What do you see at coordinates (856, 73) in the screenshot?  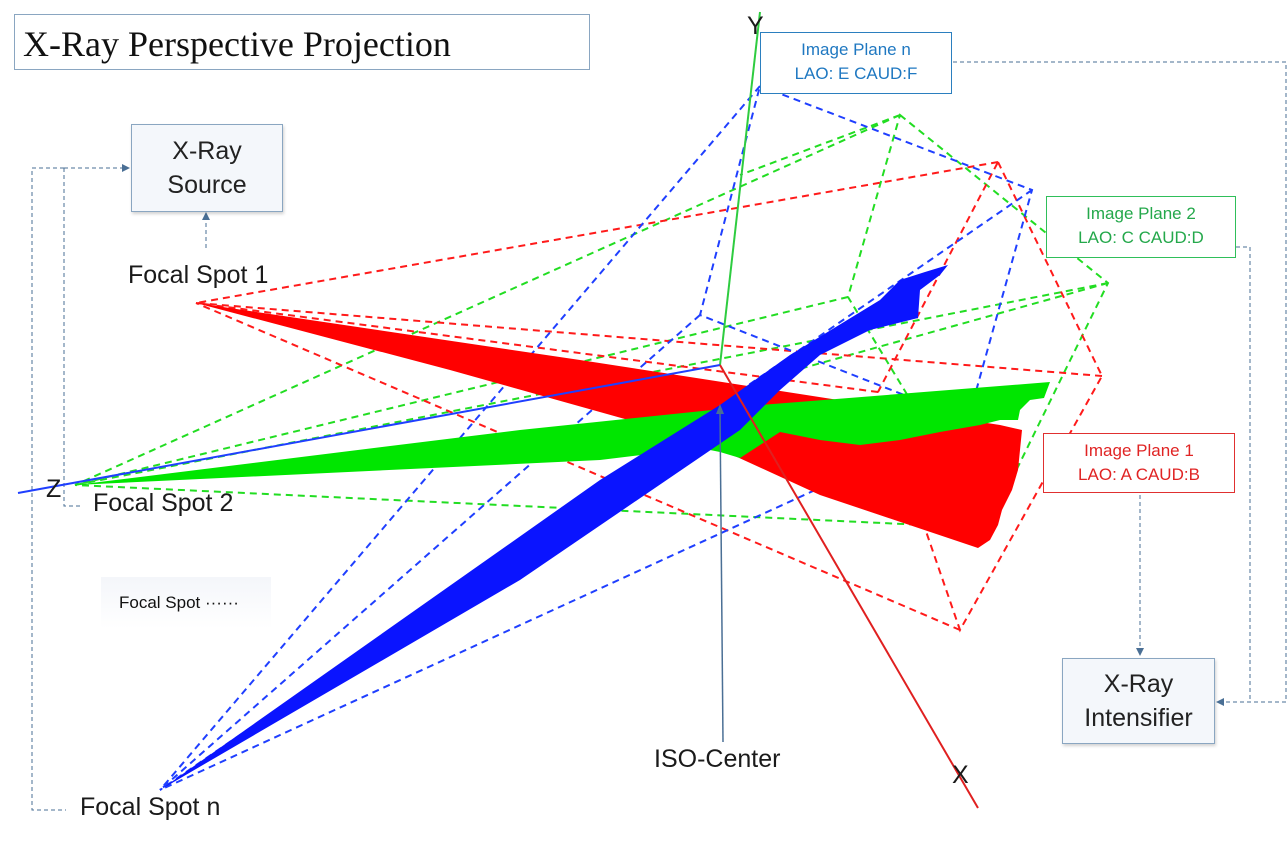 I see `image-plane-n-angles: LAO: E CAUD:F` at bounding box center [856, 73].